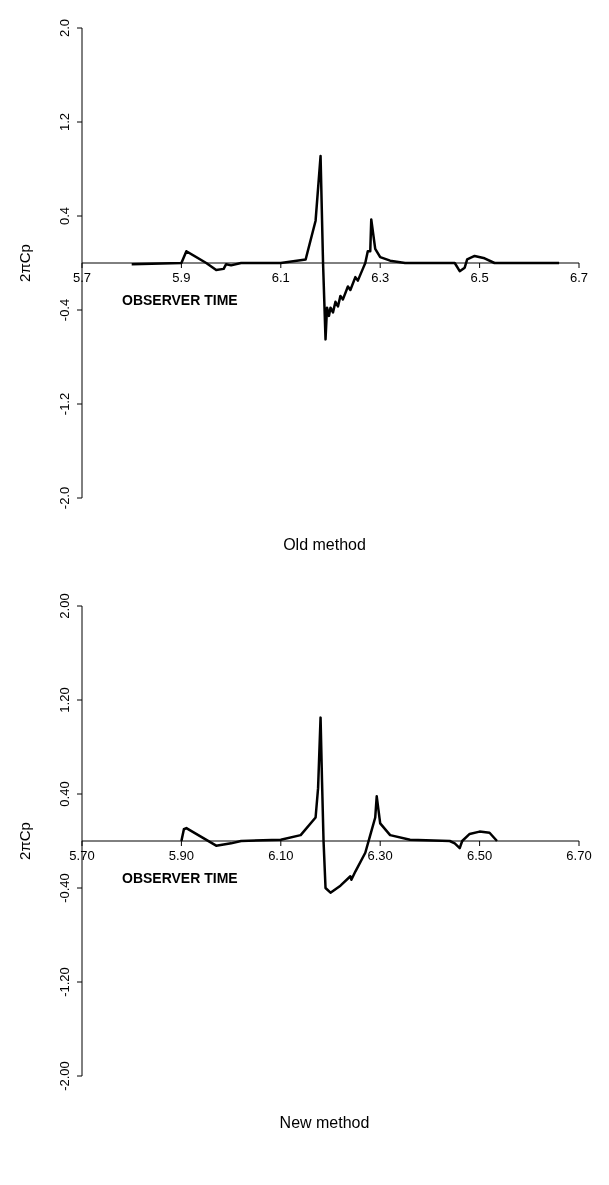 The image size is (609, 1185). I want to click on x-tick-label: 6.1, so click(280, 277).